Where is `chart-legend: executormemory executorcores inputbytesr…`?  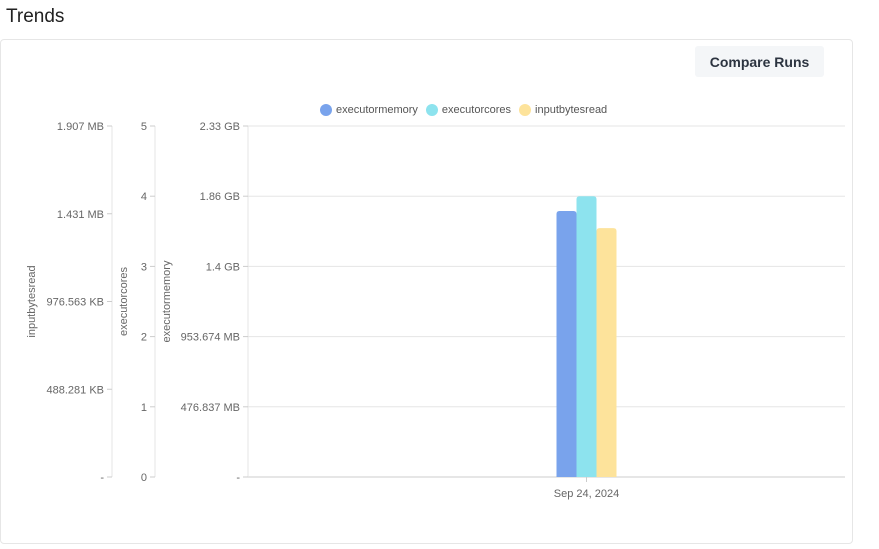
chart-legend: executormemory executorcores inputbytesr… is located at coordinates (463, 110).